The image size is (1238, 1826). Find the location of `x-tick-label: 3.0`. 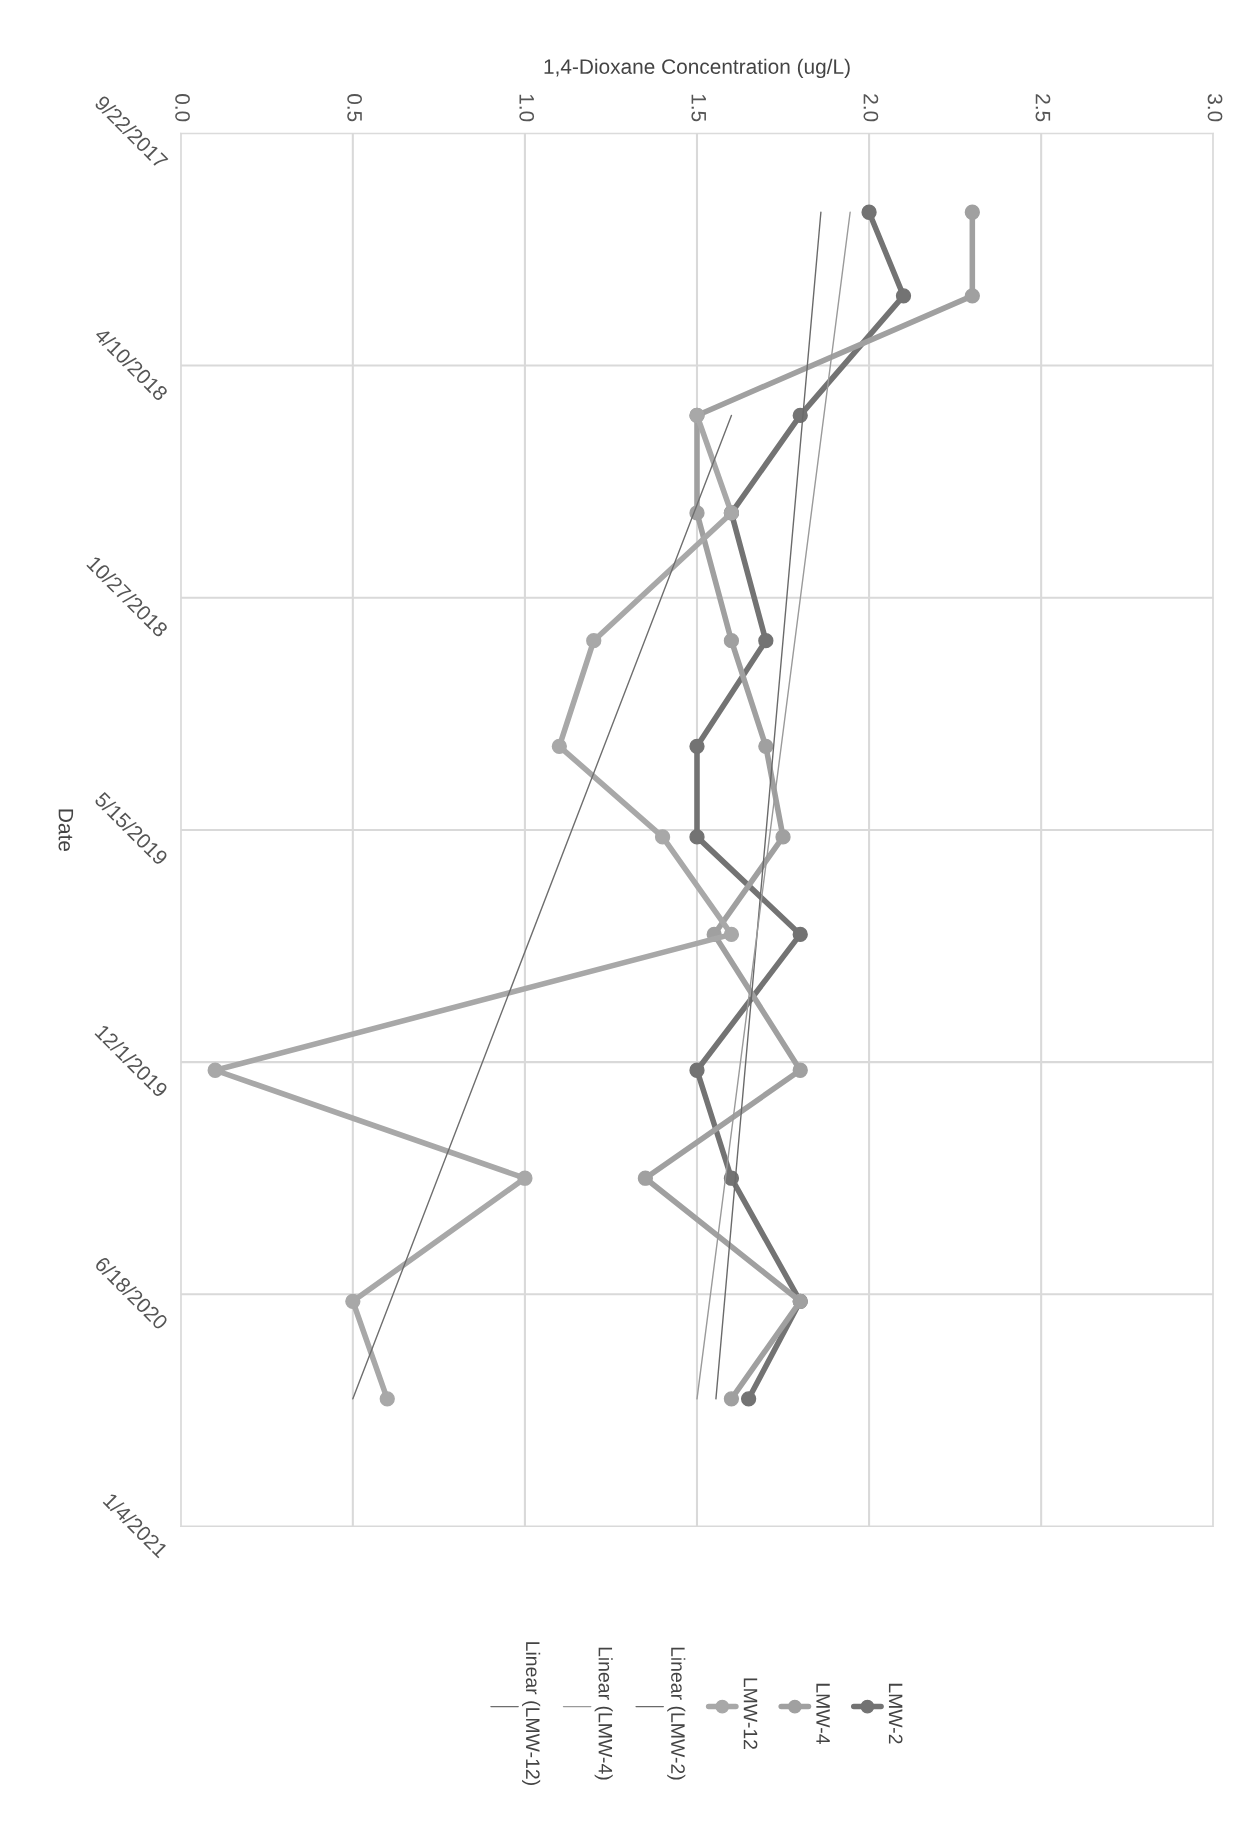

x-tick-label: 3.0 is located at coordinates (1215, 108).